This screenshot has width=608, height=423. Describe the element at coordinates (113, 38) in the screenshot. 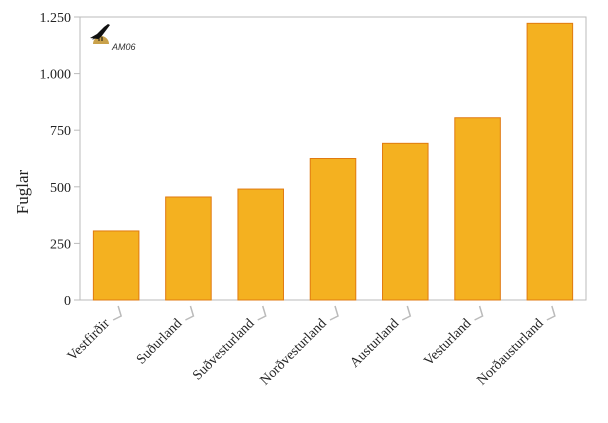

I see `logo: AM06` at that location.